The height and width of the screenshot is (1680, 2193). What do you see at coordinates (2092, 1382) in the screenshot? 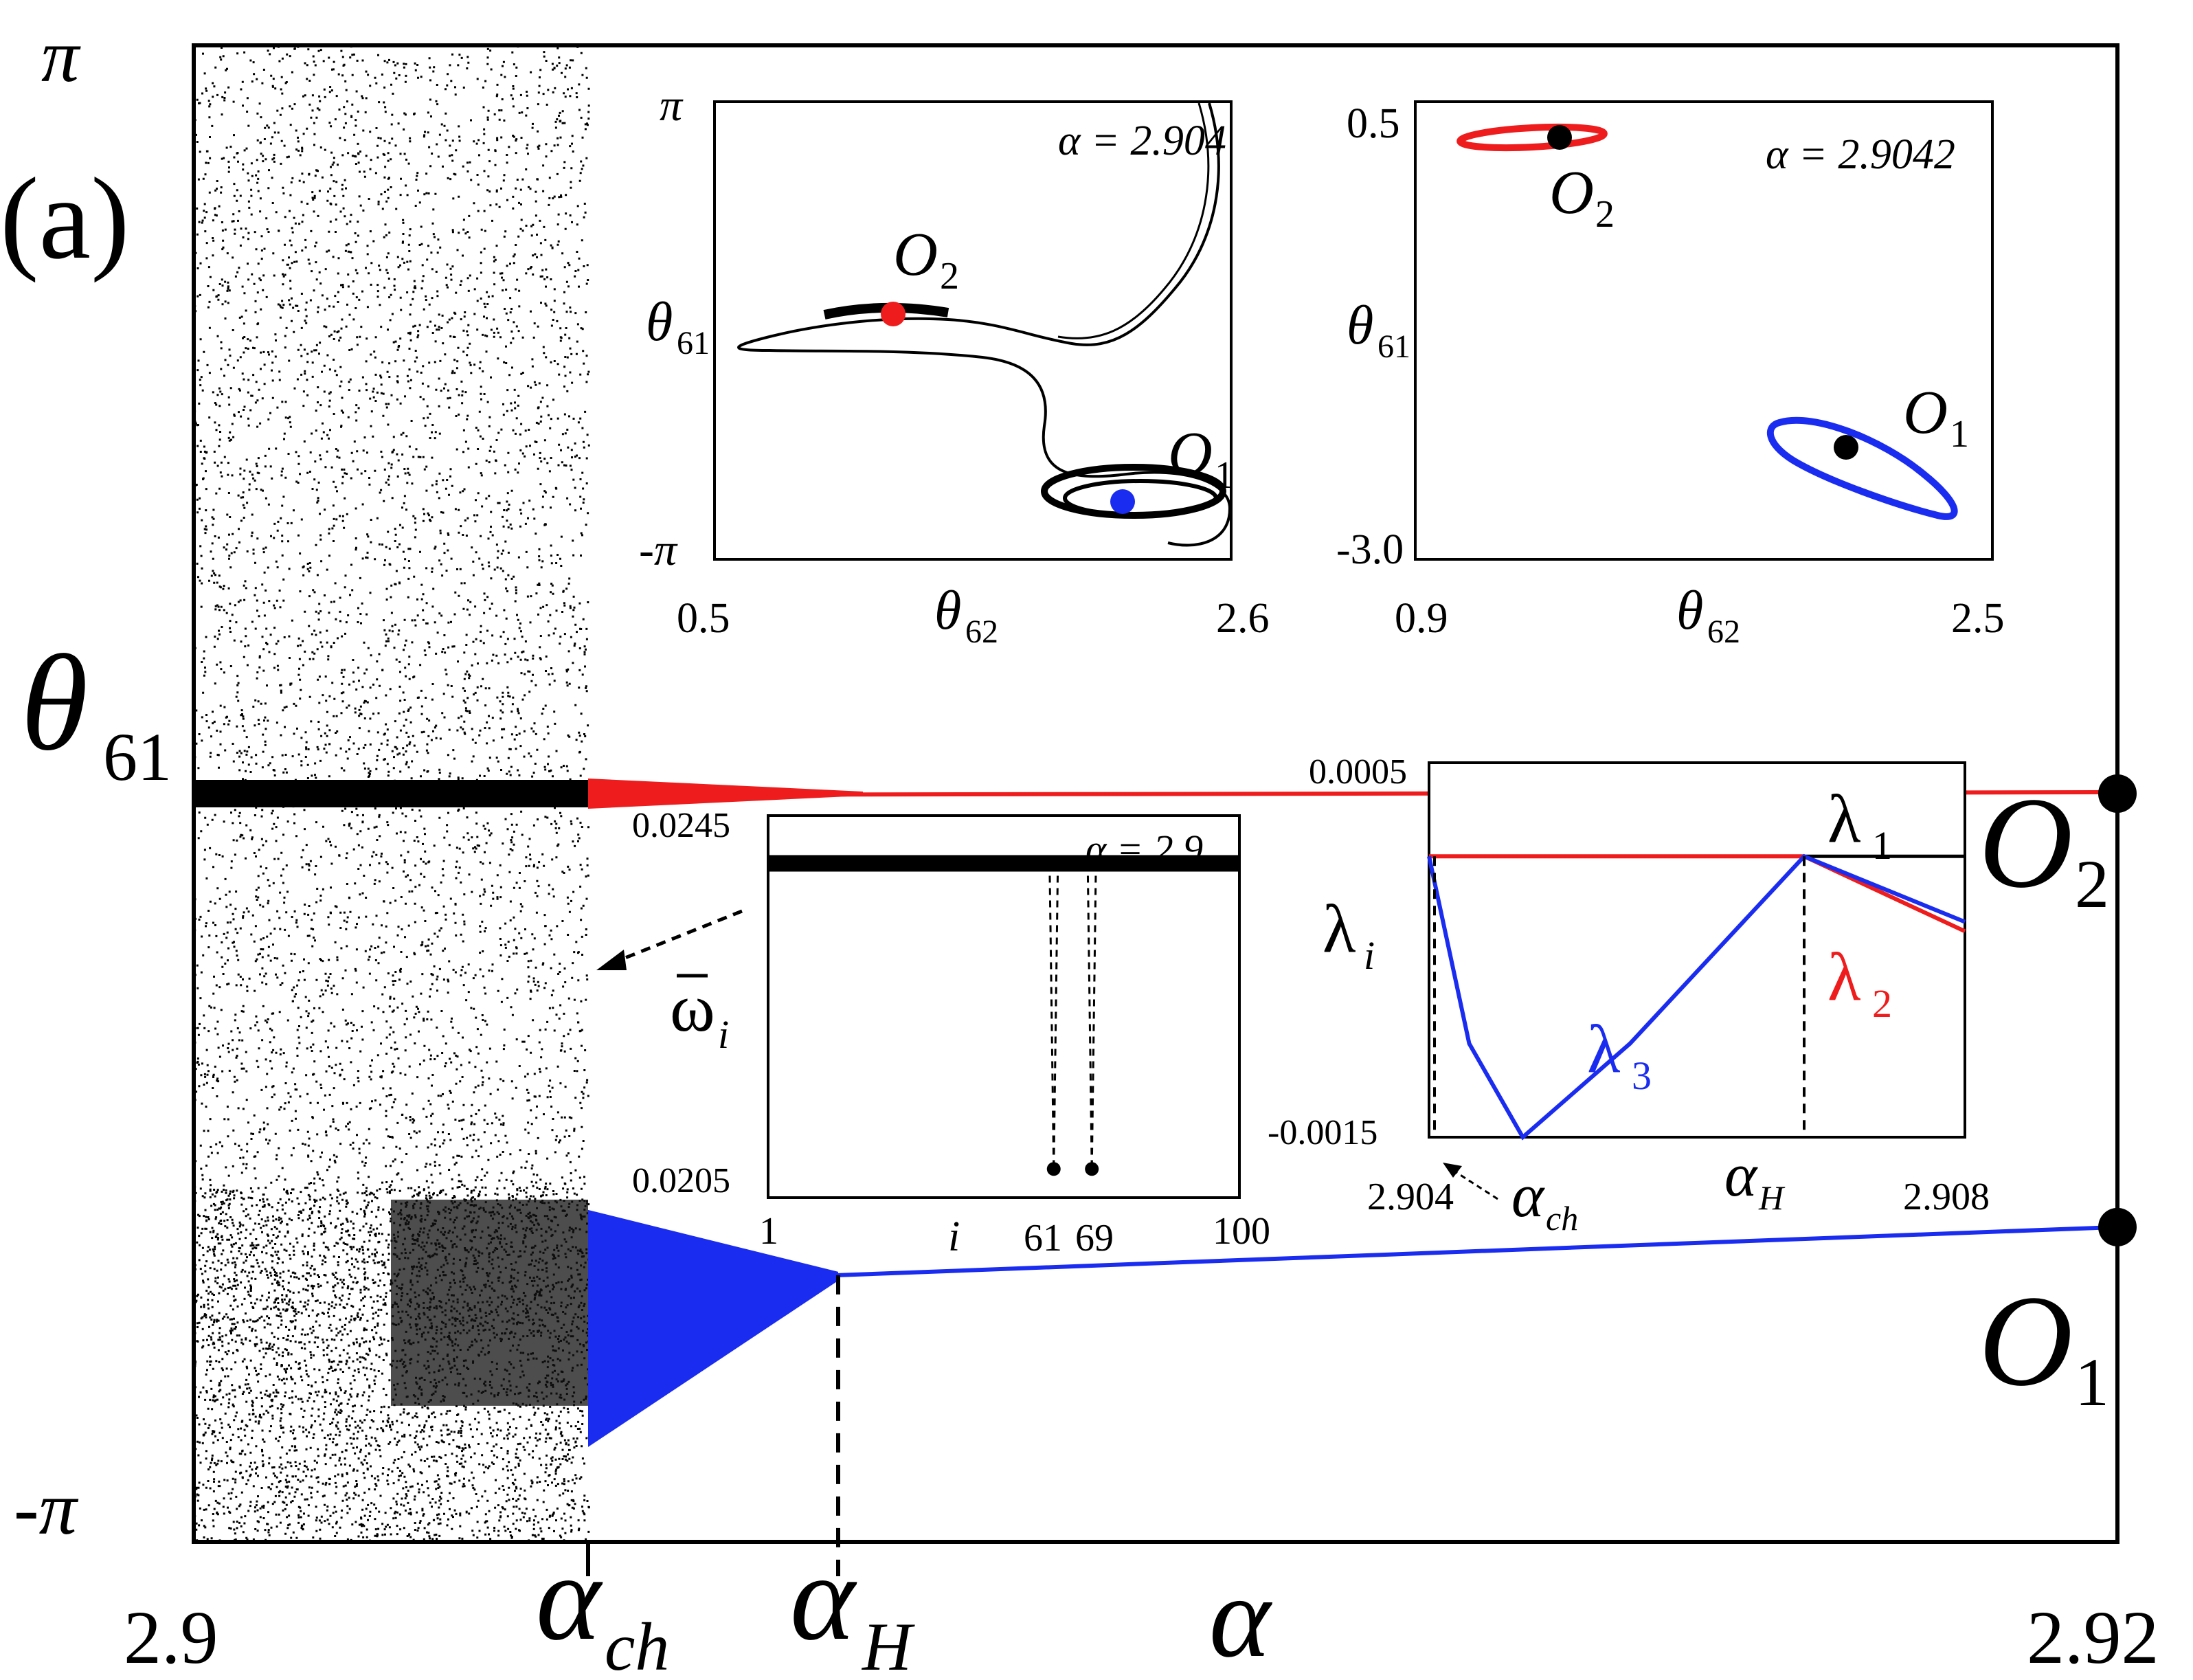
I see `orbit-o1-sub: 1` at bounding box center [2092, 1382].